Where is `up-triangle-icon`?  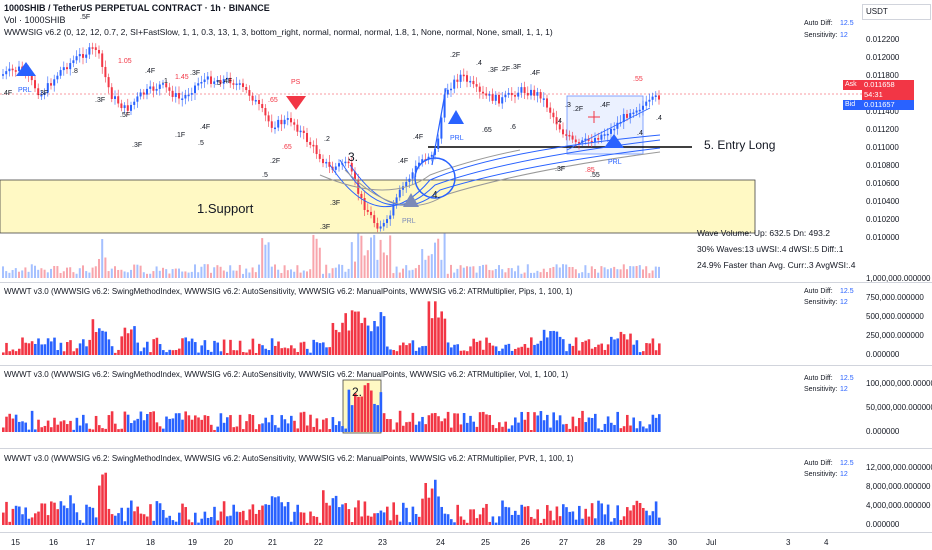 up-triangle-icon is located at coordinates (411, 200).